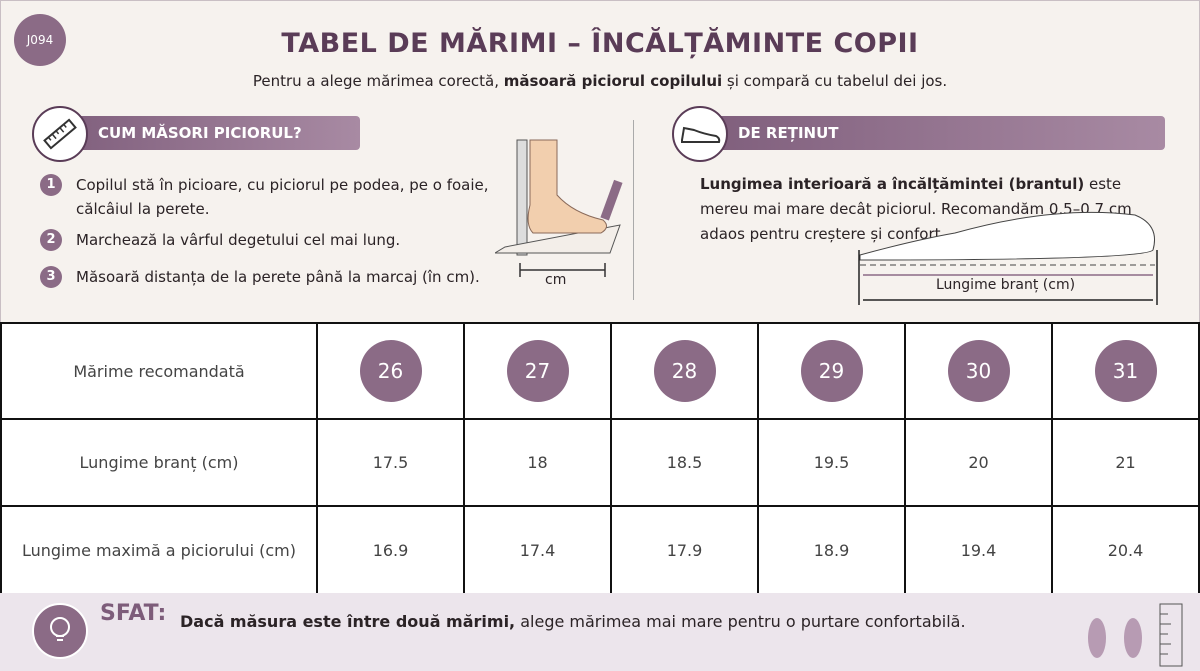  What do you see at coordinates (600, 632) in the screenshot?
I see `tip-panel` at bounding box center [600, 632].